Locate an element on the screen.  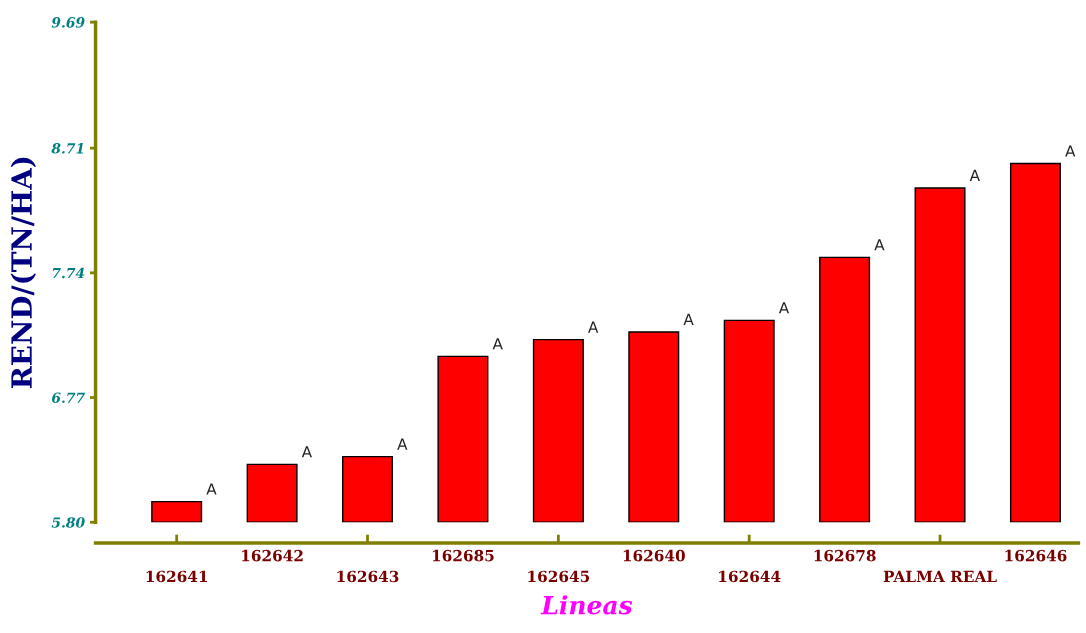
x-tick-label: 162640 is located at coordinates (654, 555).